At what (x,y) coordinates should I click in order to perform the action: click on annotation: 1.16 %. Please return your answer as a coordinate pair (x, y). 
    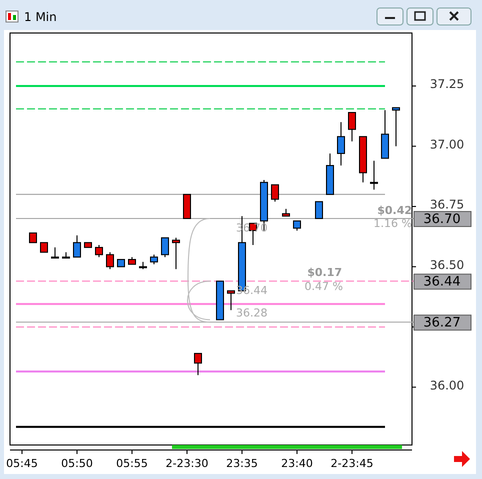
    Looking at the image, I should click on (393, 223).